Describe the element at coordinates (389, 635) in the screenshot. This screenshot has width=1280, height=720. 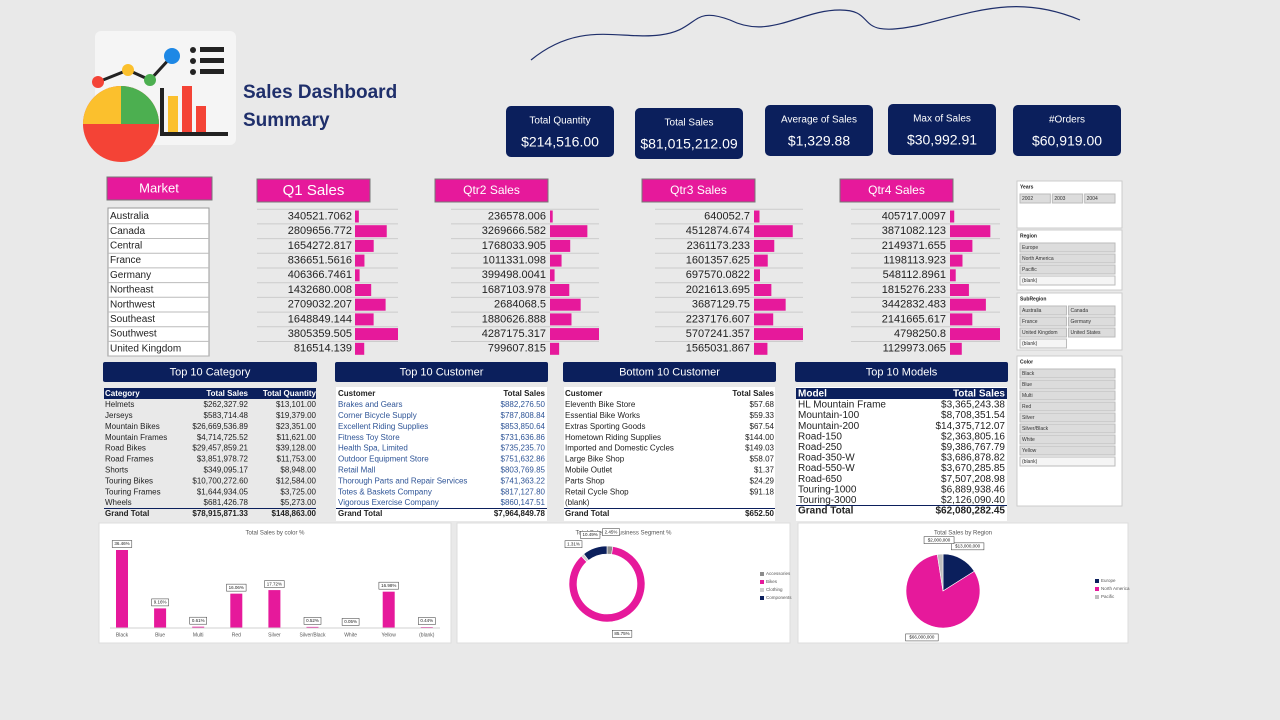
I see `x-tick-label: Yellow` at that location.